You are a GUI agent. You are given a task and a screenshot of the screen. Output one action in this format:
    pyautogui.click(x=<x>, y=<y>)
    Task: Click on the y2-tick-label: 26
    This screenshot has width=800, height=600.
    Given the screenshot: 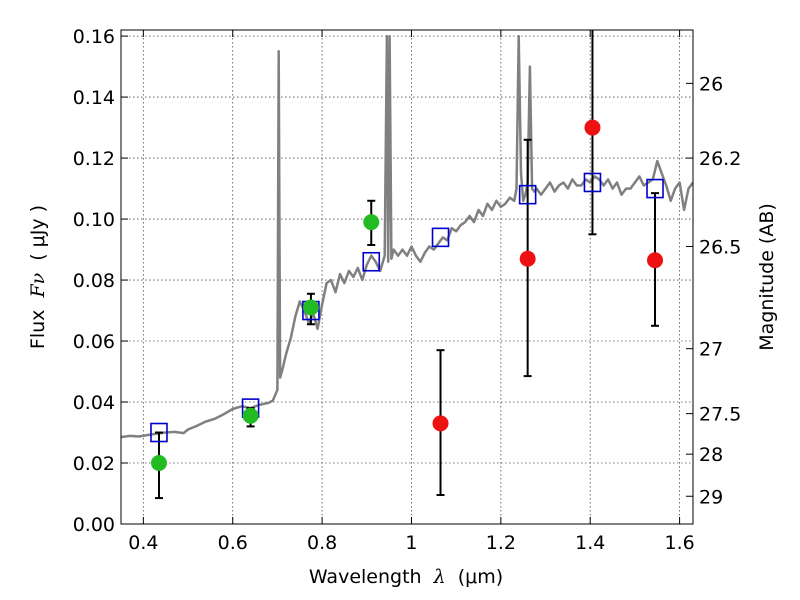 What is the action you would take?
    pyautogui.click(x=711, y=84)
    